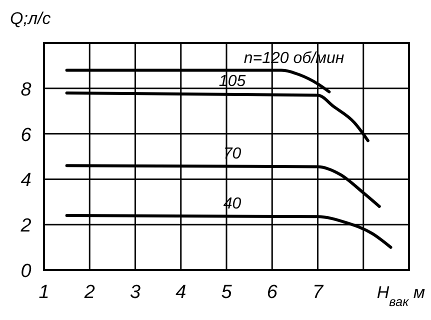 The height and width of the screenshot is (320, 431). Describe the element at coordinates (272, 292) in the screenshot. I see `x-tick-label: 6` at that location.